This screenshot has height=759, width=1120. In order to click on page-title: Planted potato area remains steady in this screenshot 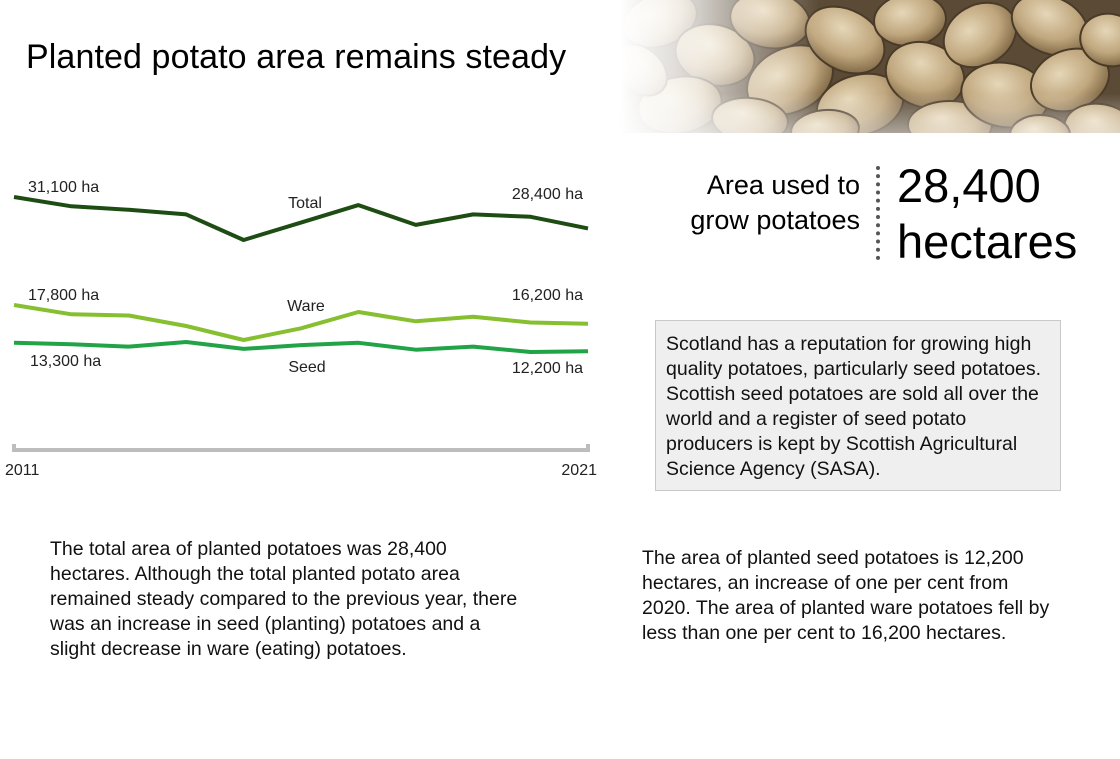, I will do `click(296, 57)`.